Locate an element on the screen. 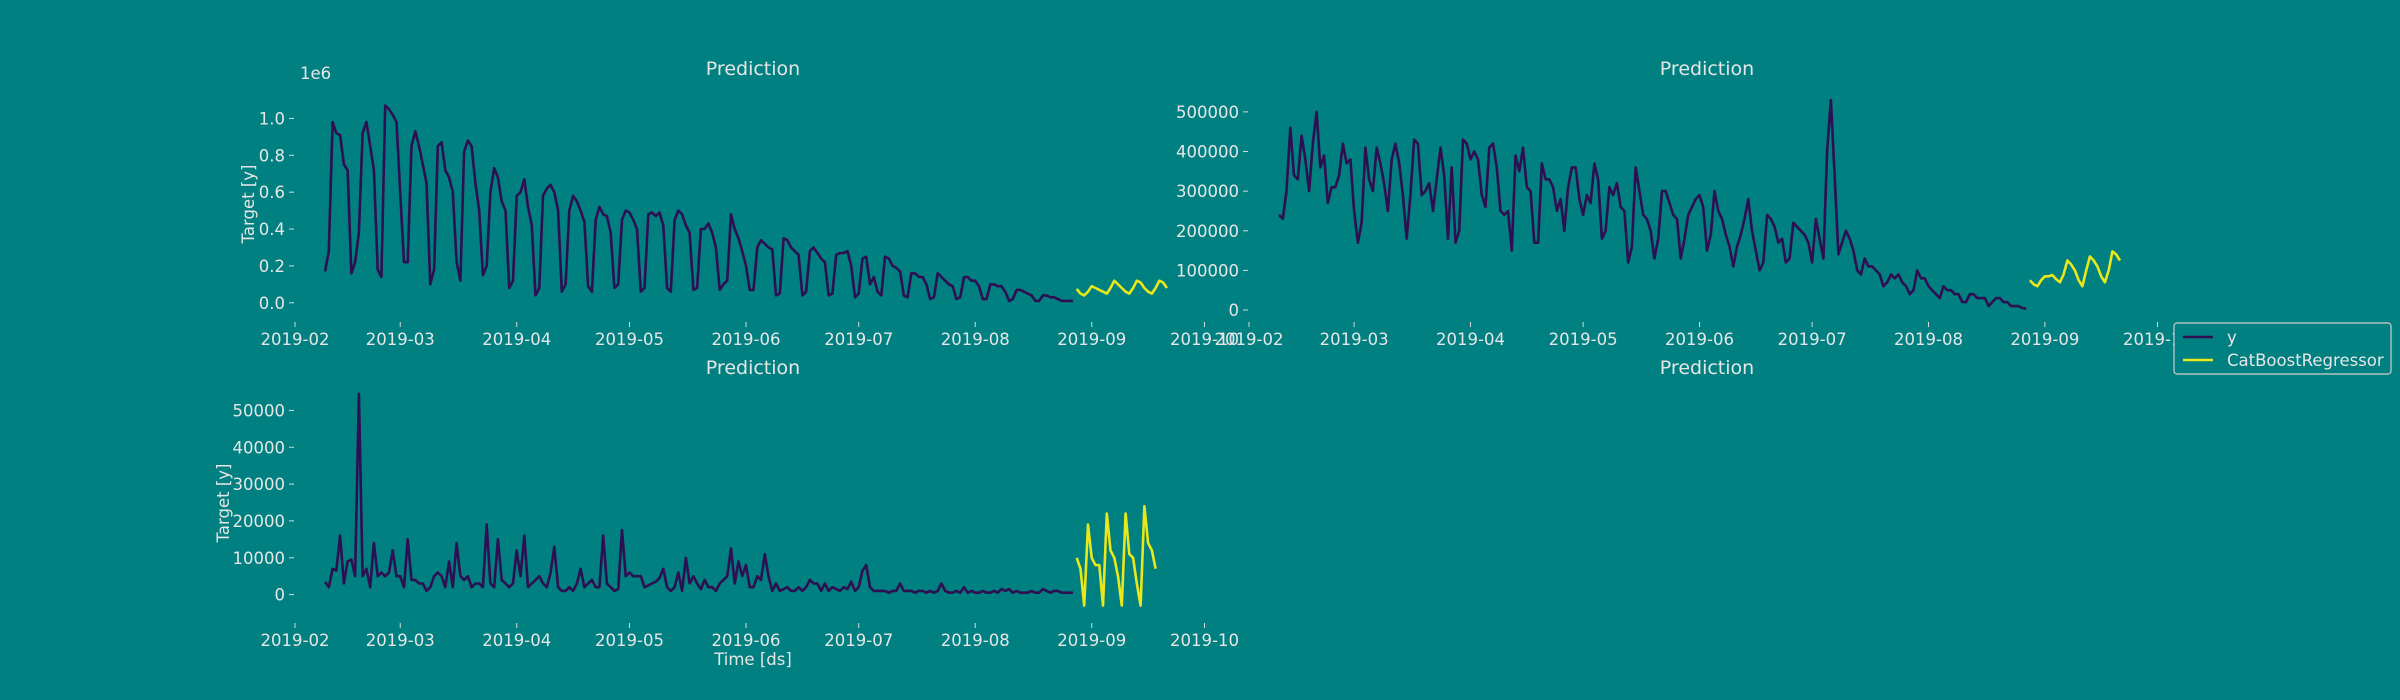  y-tick-label: 0.2 is located at coordinates (272, 266).